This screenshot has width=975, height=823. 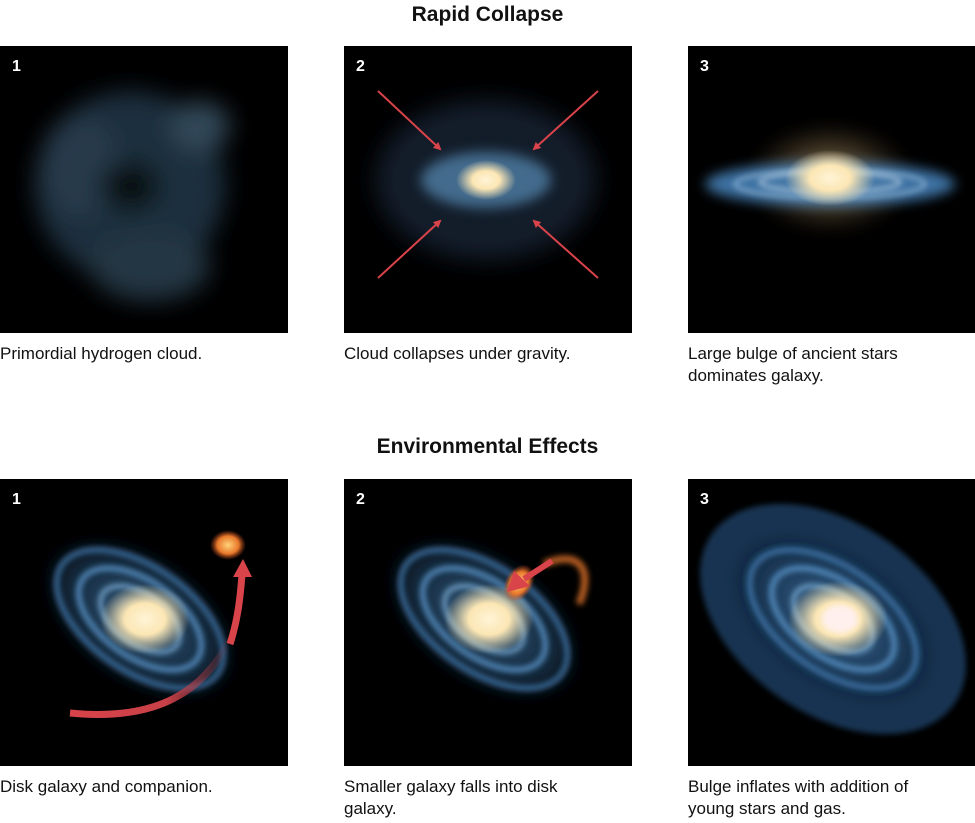 I want to click on hydrogen-cloud-illustration, so click(x=132, y=196).